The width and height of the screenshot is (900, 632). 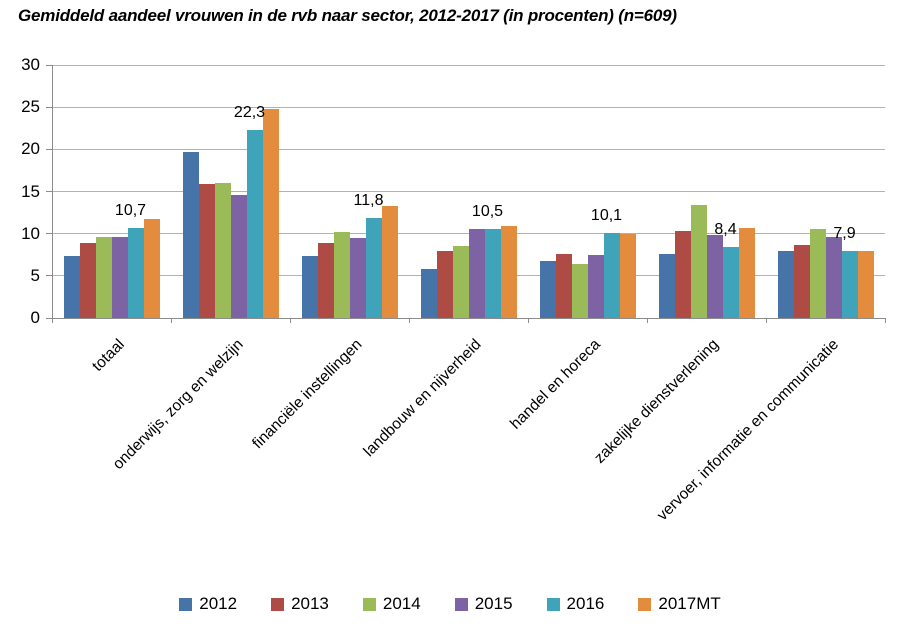 I want to click on legend-label: 2012, so click(x=218, y=603).